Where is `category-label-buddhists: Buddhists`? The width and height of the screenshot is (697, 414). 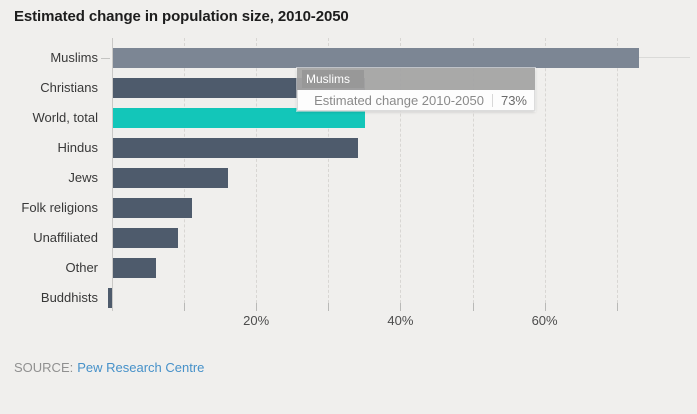 category-label-buddhists: Buddhists is located at coordinates (69, 297).